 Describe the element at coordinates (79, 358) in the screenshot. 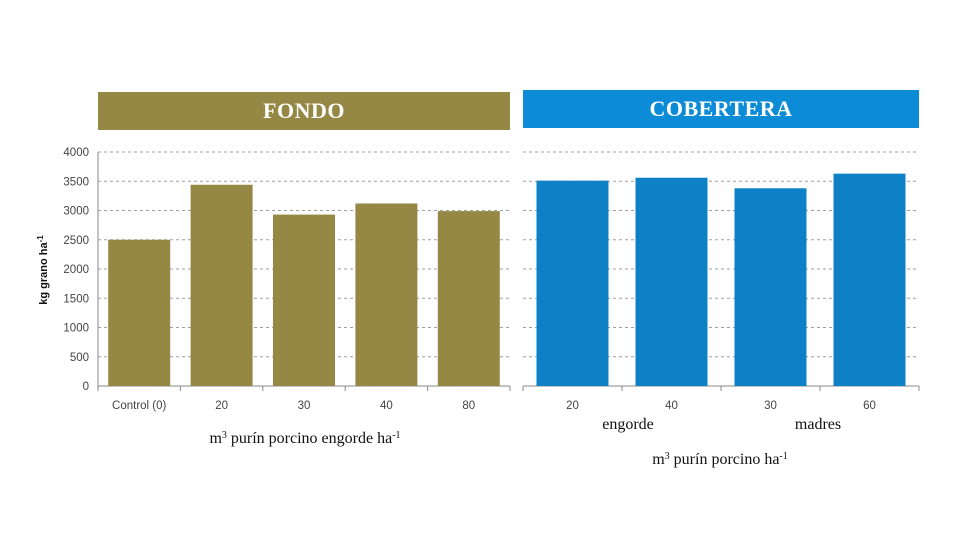

I see `y-tick-label: 500` at that location.